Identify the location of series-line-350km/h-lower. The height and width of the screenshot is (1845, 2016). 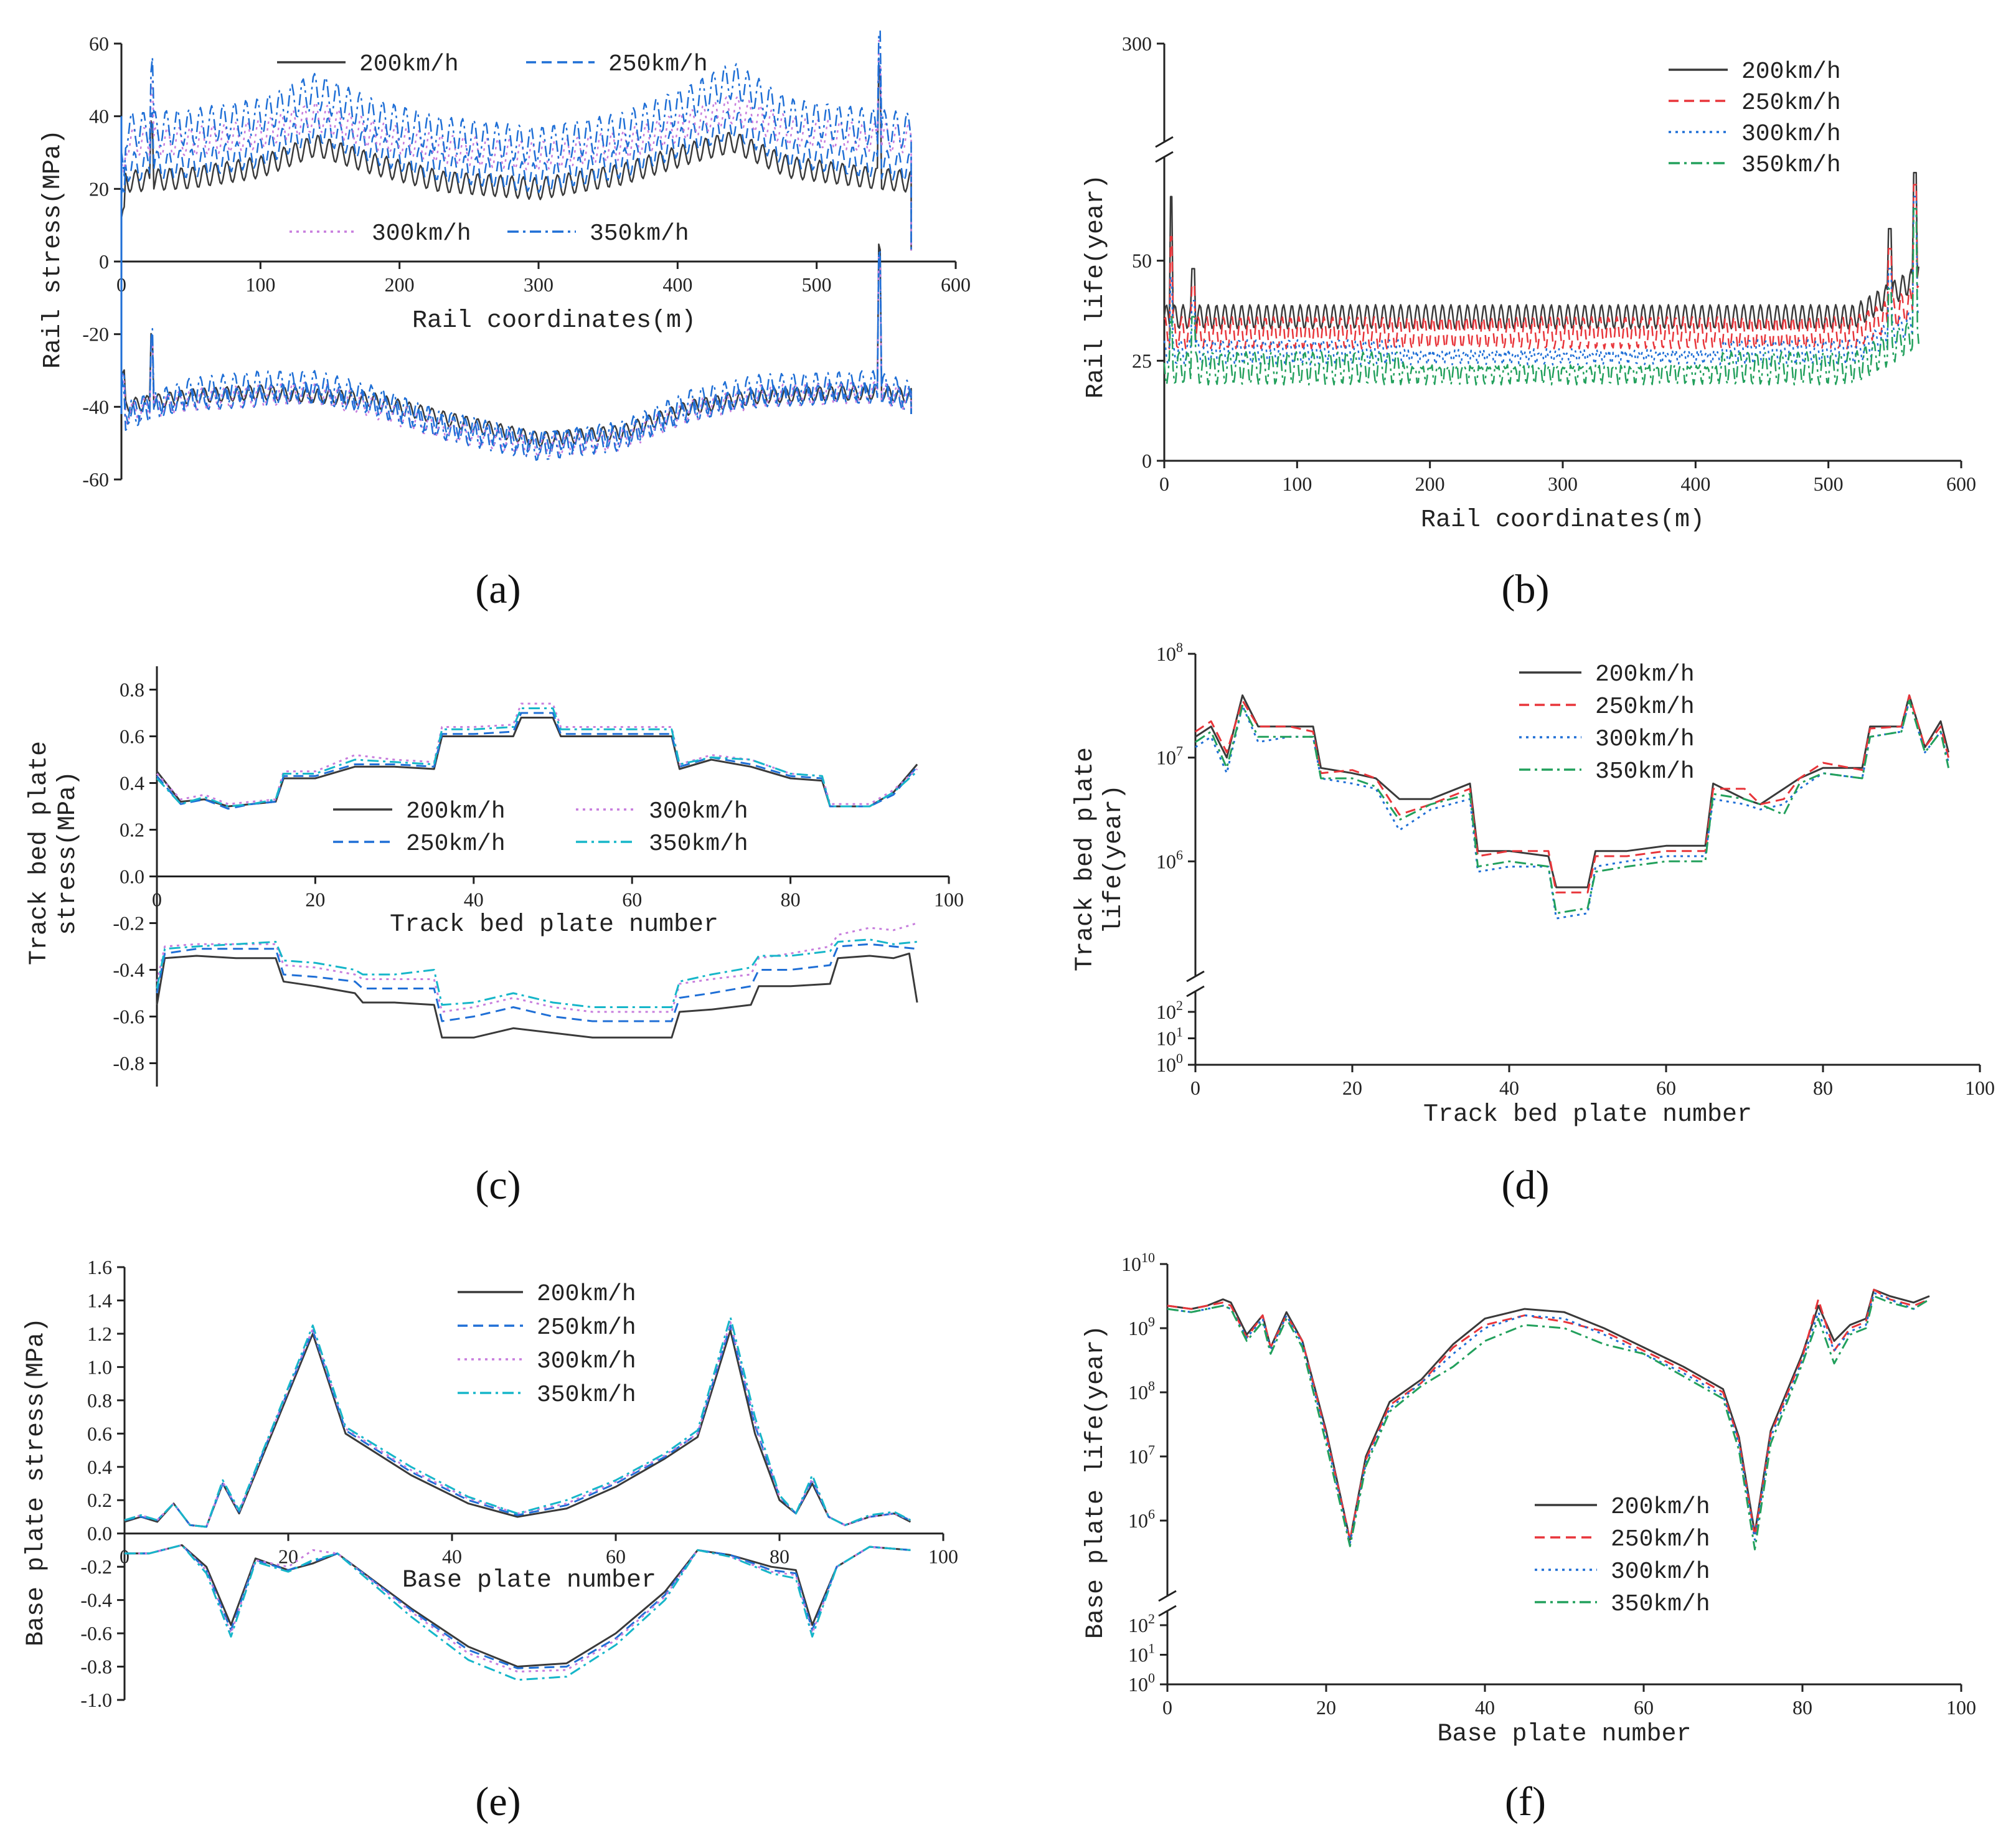
(518, 1612).